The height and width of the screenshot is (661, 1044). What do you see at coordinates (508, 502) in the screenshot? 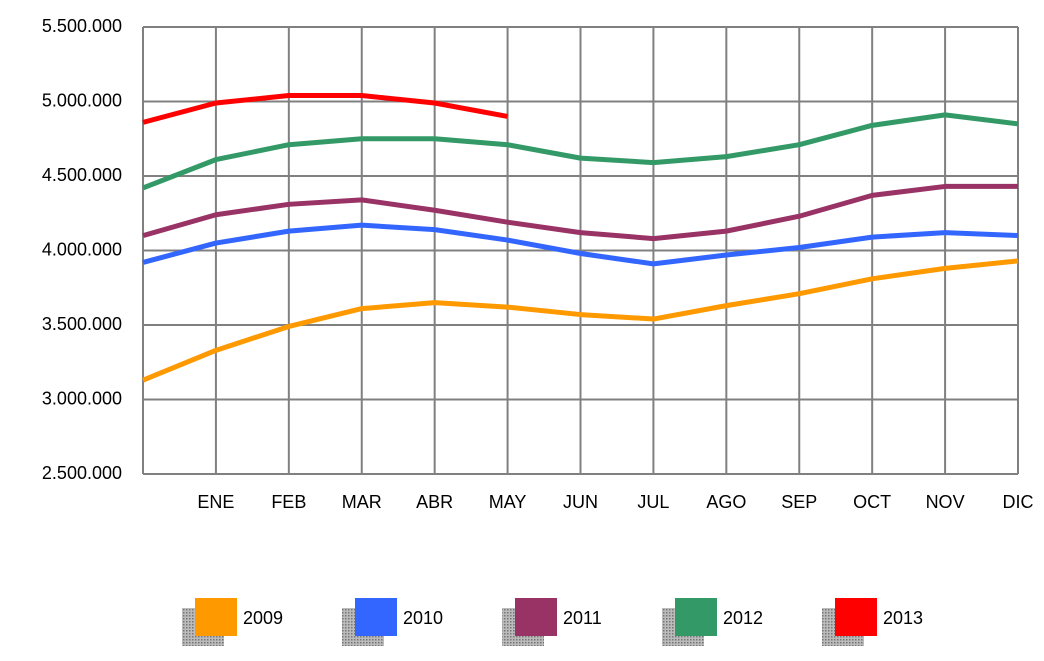
I see `x-tick-label: MAY` at bounding box center [508, 502].